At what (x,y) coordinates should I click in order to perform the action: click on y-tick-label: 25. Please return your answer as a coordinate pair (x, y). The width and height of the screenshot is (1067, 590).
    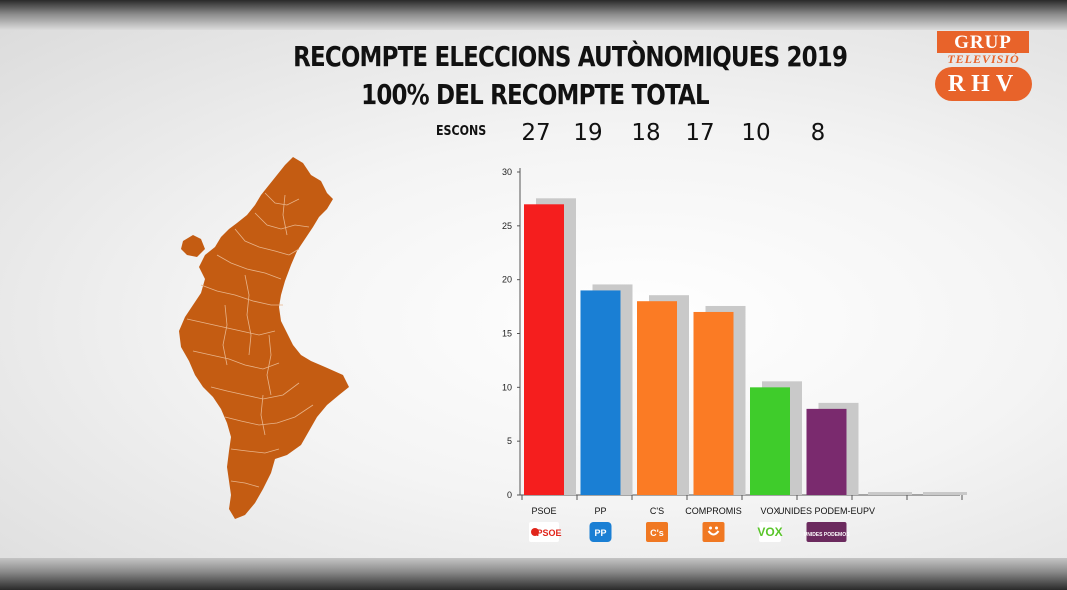
    Looking at the image, I should click on (507, 226).